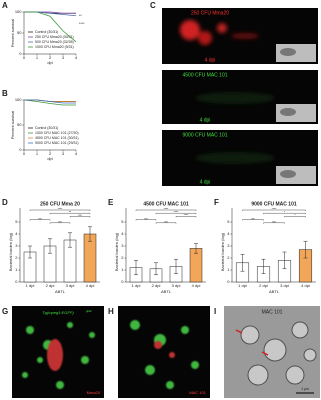 This screenshot has height=400, width=321. I want to click on panel-label: H, so click(111, 311).